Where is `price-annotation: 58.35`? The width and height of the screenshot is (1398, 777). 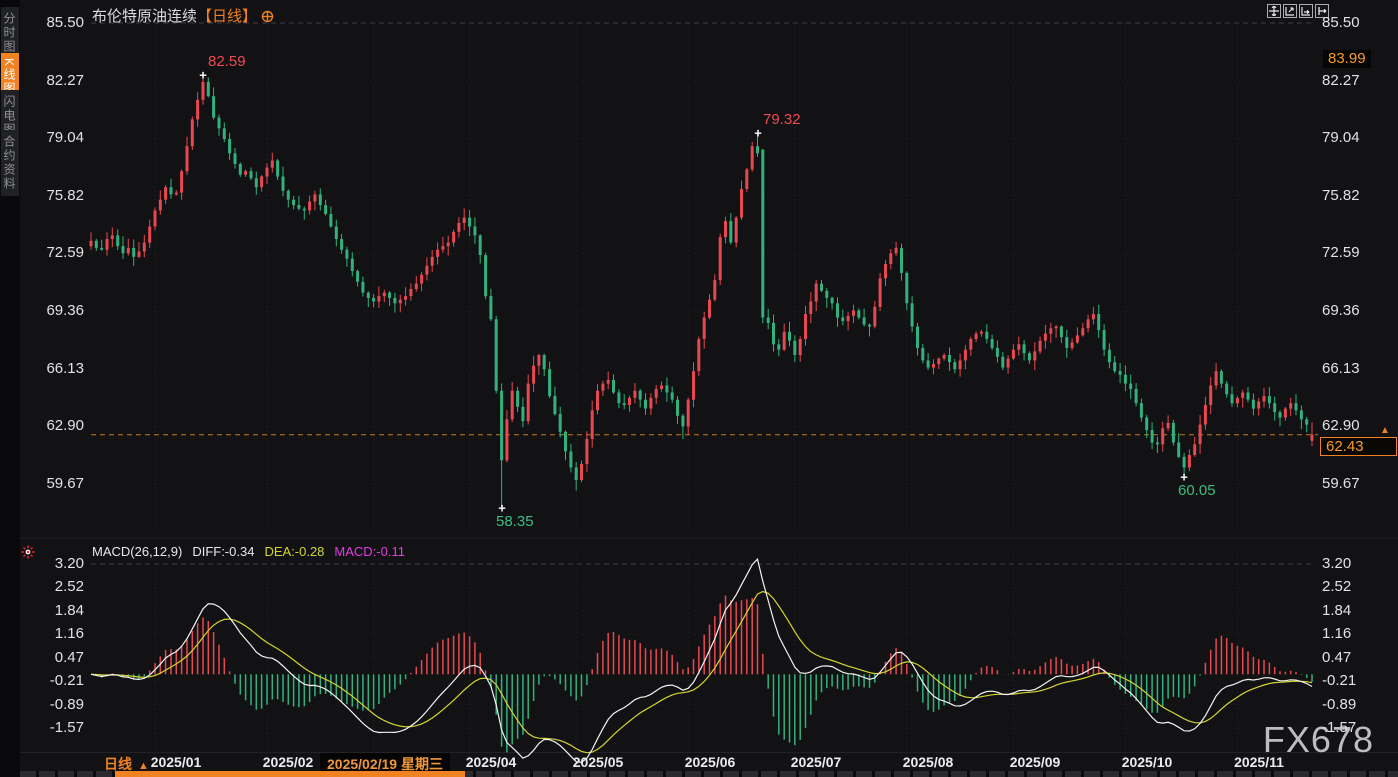 price-annotation: 58.35 is located at coordinates (515, 521).